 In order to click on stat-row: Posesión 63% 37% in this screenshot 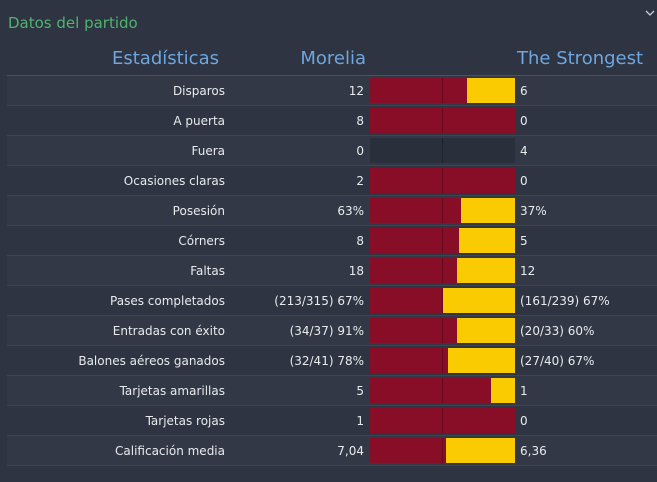, I will do `click(332, 211)`.